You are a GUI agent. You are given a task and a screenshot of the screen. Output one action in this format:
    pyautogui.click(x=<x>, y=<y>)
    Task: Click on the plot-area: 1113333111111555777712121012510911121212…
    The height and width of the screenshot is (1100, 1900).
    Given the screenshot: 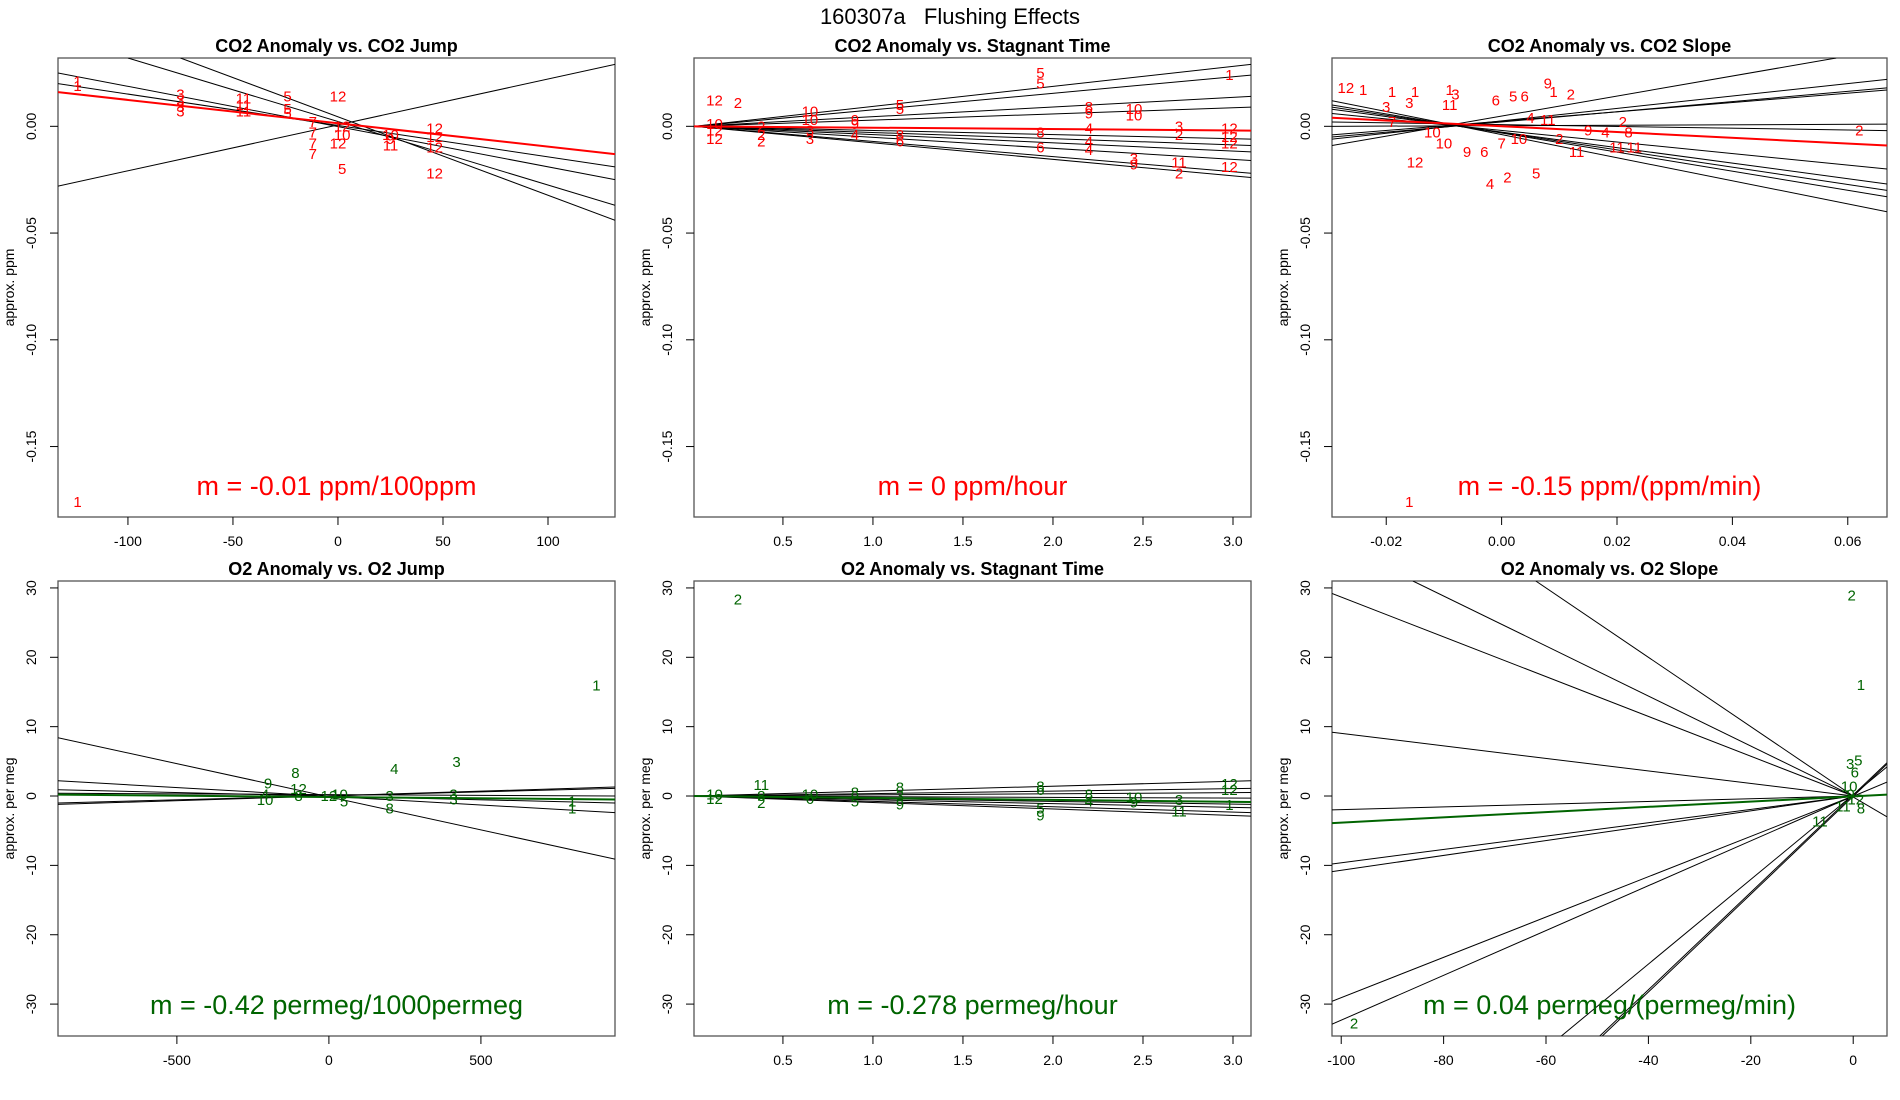 What is the action you would take?
    pyautogui.click(x=336, y=284)
    